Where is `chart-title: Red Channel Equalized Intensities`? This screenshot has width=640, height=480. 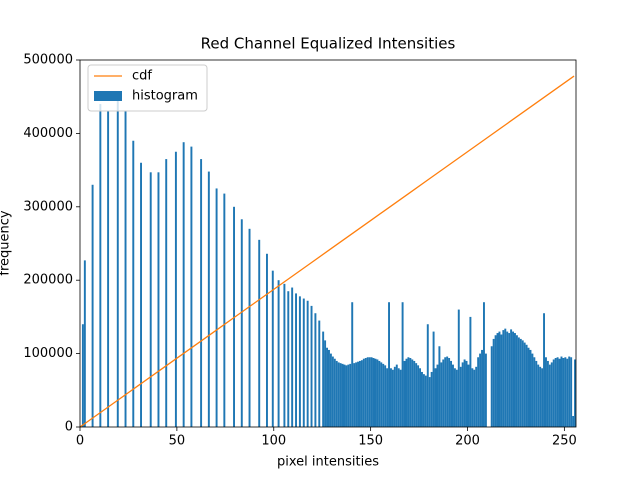
chart-title: Red Channel Equalized Intensities is located at coordinates (328, 44).